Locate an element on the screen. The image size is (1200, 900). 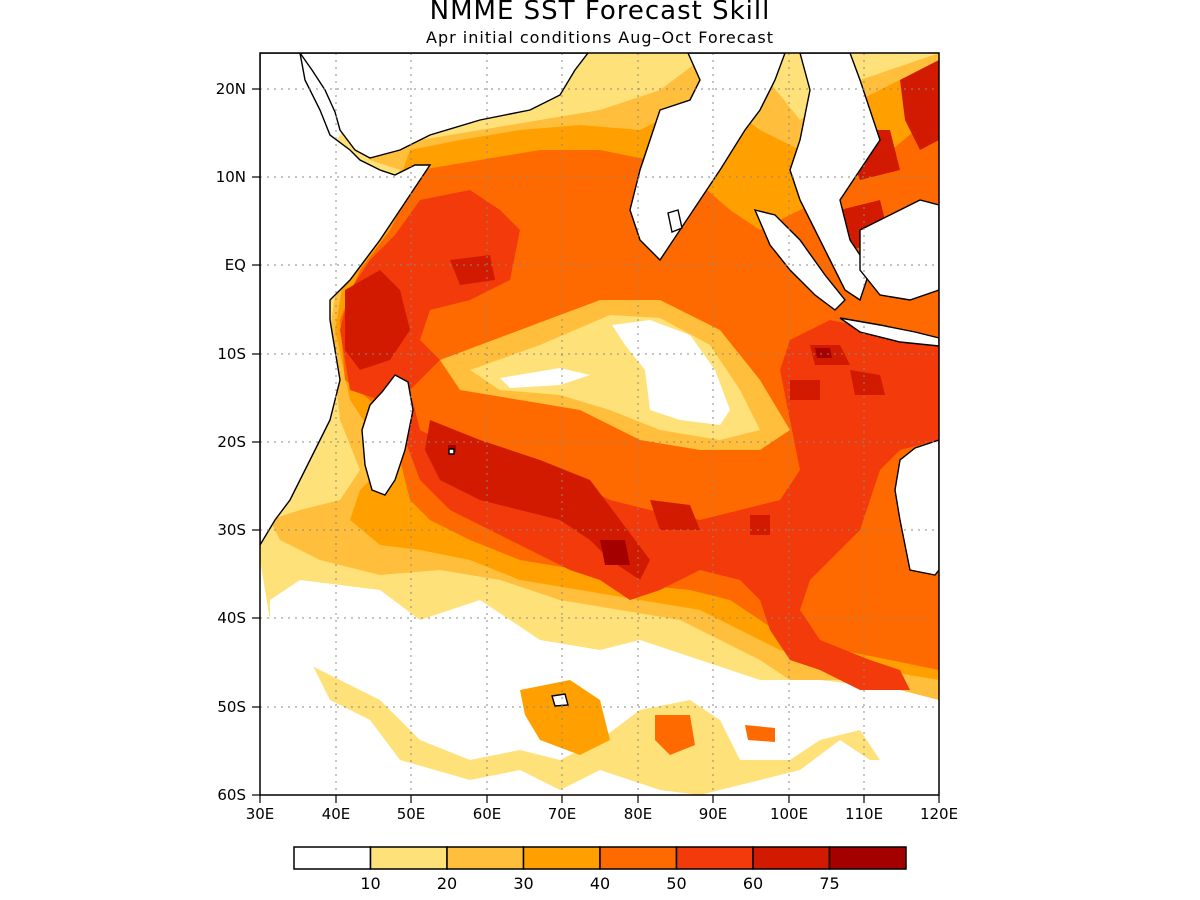
kerguelen-patch is located at coordinates (565, 717).